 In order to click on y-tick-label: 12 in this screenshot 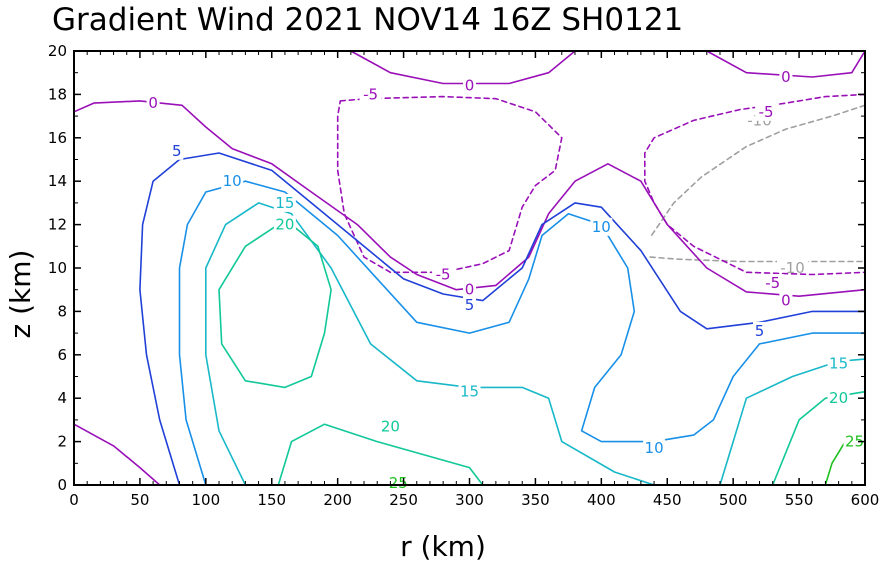, I will do `click(57, 225)`.